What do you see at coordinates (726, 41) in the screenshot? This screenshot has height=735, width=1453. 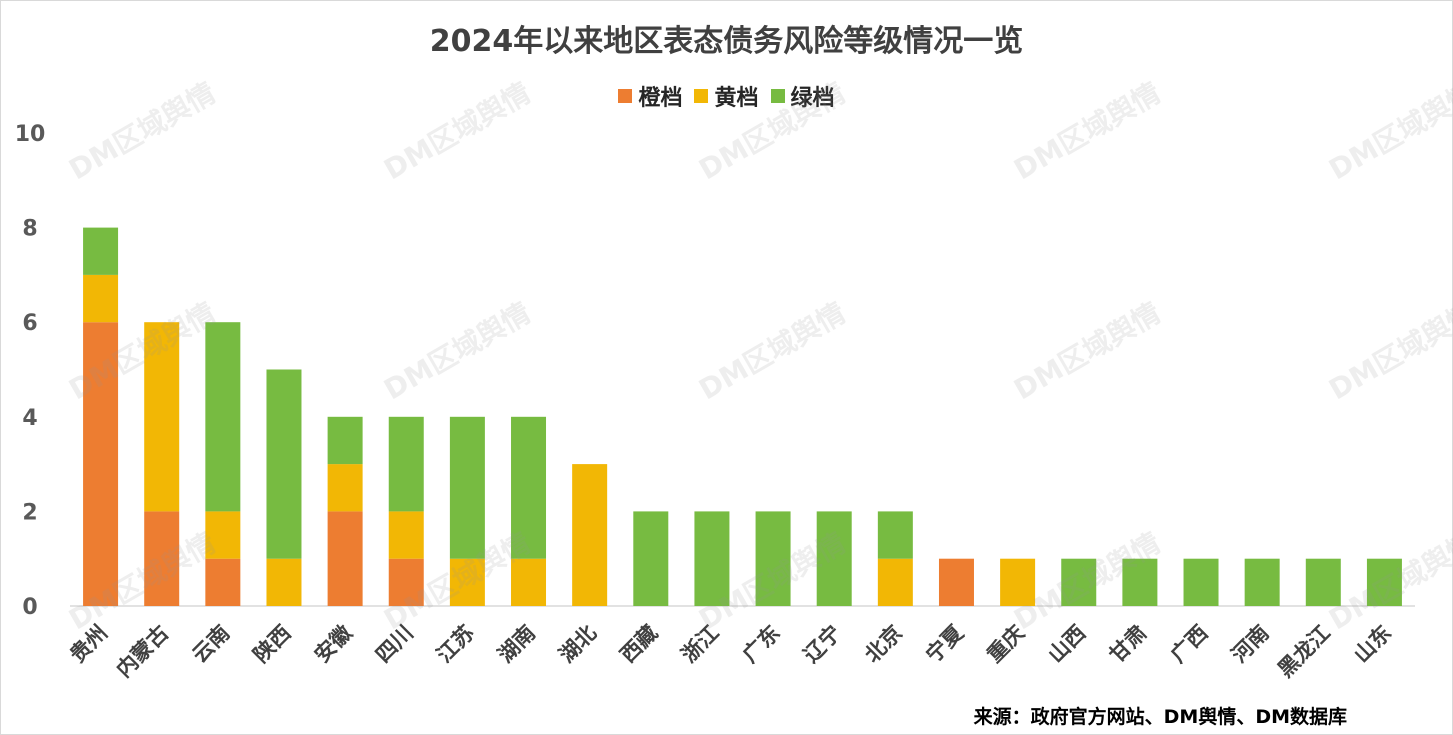 I see `chart-title: 2024年以来地区表态债务风险等级情况一览` at bounding box center [726, 41].